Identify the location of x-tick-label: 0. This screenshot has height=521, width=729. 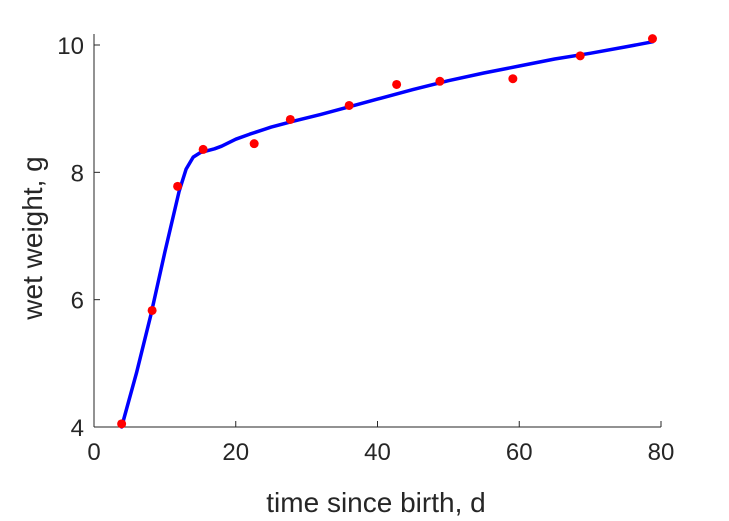
(93, 452).